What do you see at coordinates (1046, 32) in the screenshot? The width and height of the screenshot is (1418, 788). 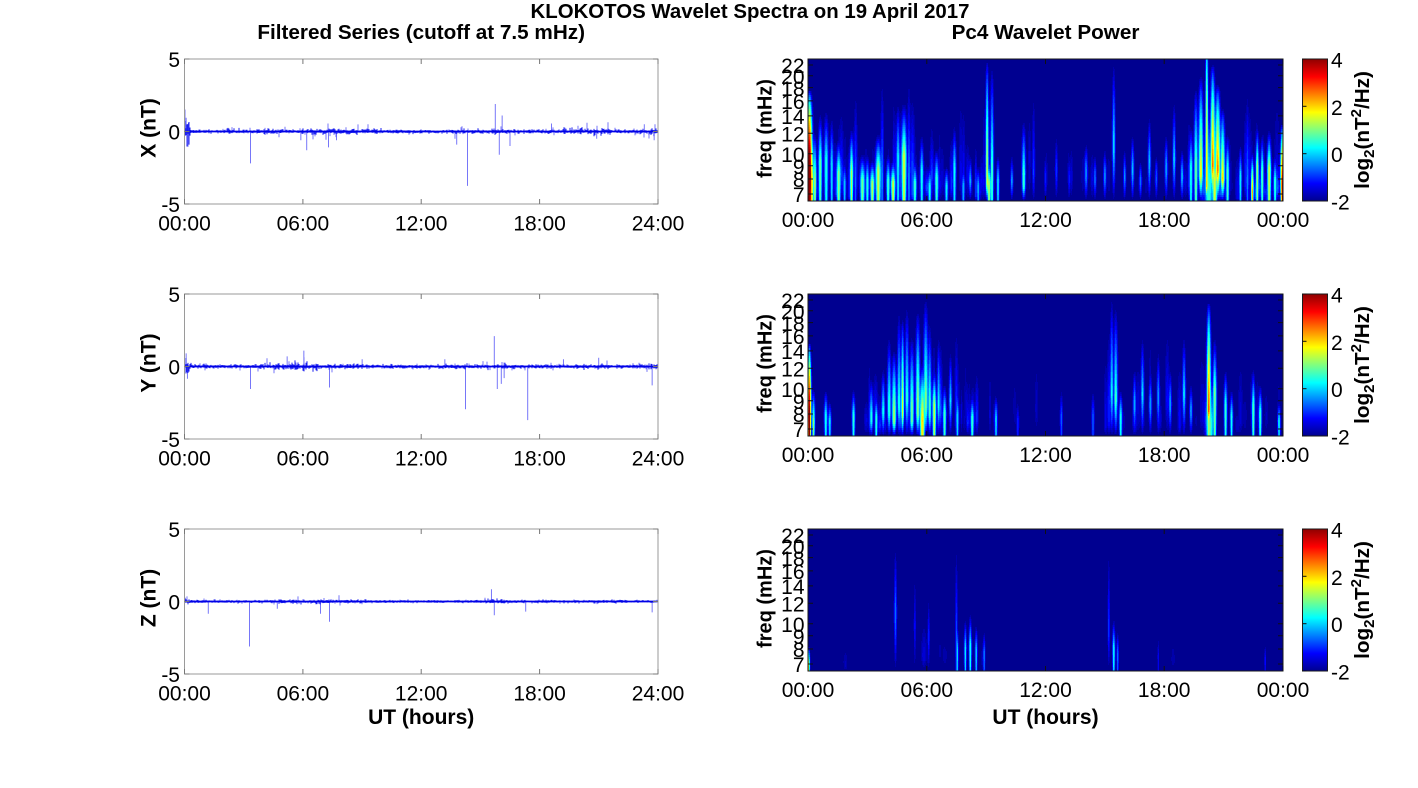 I see `svg-text: Pc4 Wavelet Power` at bounding box center [1046, 32].